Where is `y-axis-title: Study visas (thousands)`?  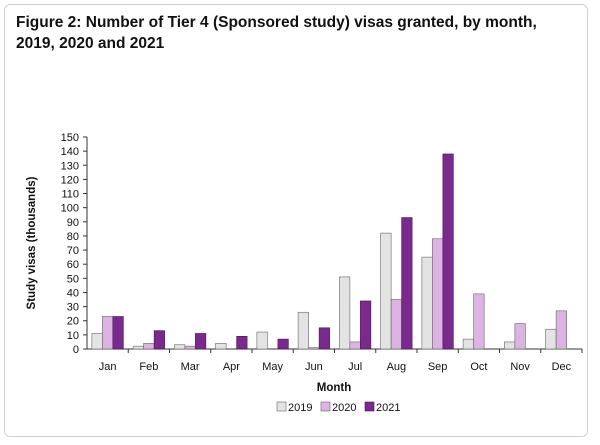
y-axis-title: Study visas (thousands) is located at coordinates (32, 242).